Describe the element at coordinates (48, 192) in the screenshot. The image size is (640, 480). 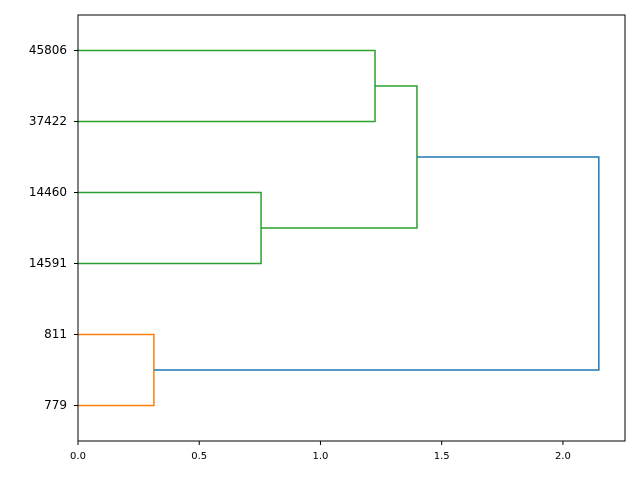
I see `y-tick-label: 14460` at that location.